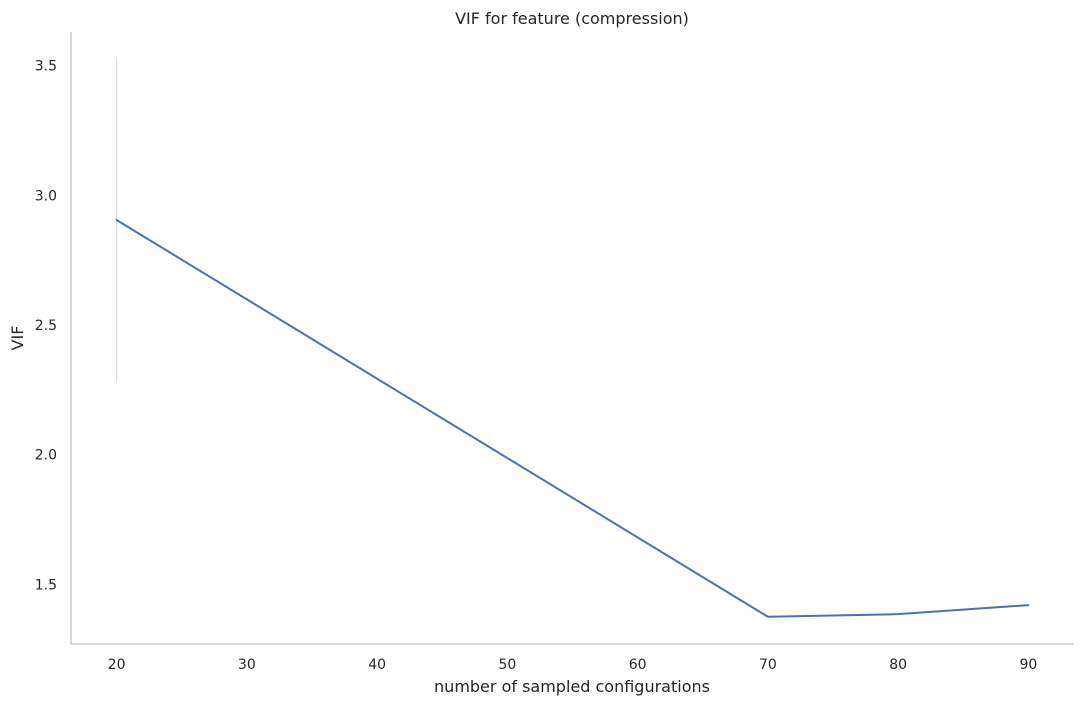 This screenshot has height=710, width=1084. I want to click on chart-title: VIF for feature (compression), so click(572, 18).